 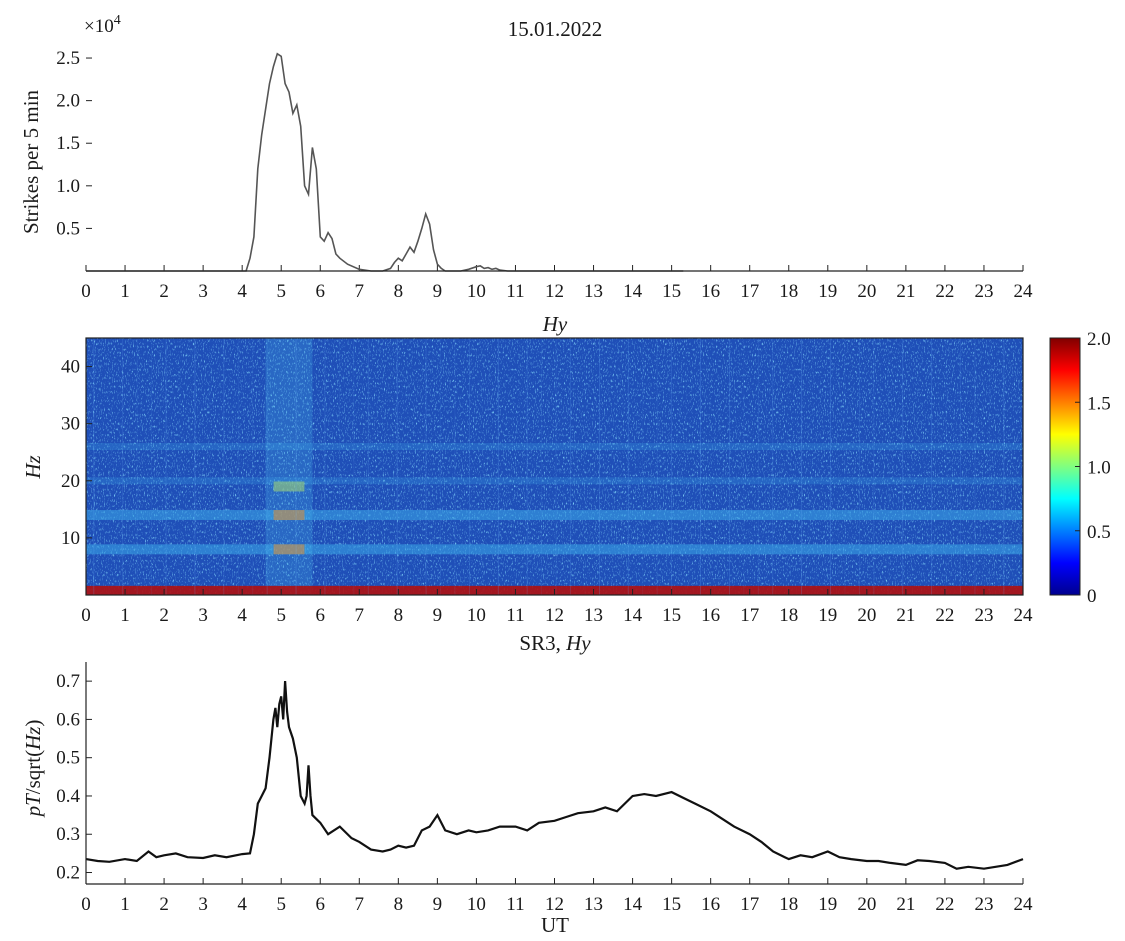 What do you see at coordinates (554, 615) in the screenshot?
I see `spectrogram-xtick-label: 12` at bounding box center [554, 615].